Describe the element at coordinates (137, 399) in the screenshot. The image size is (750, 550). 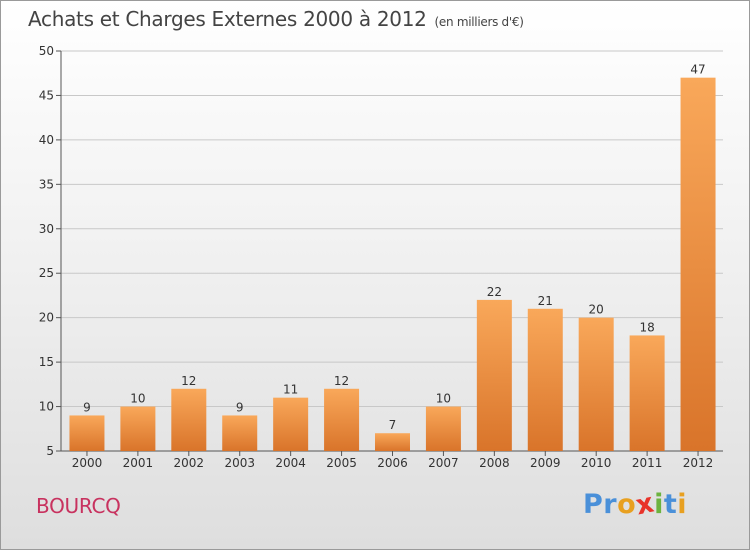
I see `value-label-2001: 10` at that location.